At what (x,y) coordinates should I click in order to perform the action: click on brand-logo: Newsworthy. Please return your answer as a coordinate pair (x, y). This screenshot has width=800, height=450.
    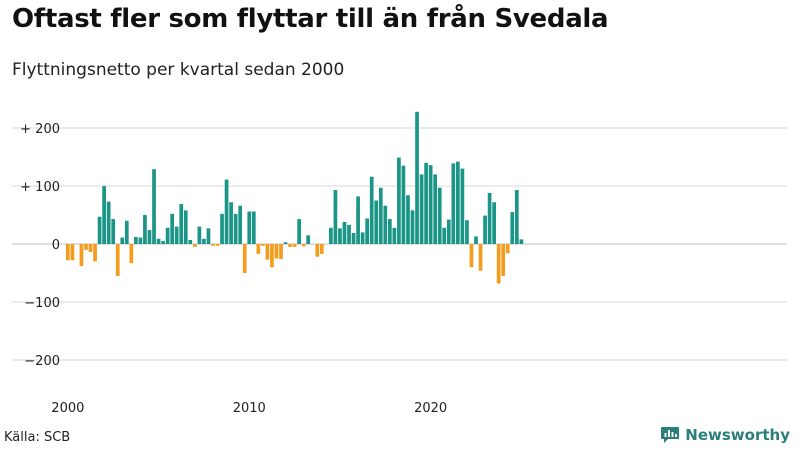
    Looking at the image, I should click on (725, 435).